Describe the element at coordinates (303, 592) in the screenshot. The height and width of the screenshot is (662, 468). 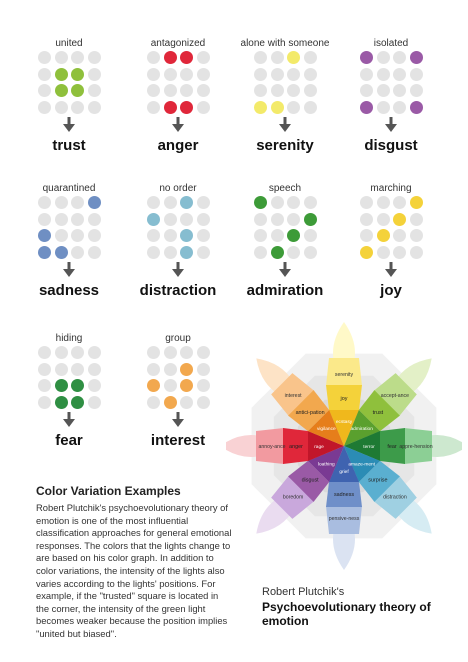
I see `wheel-caption-author: Robert Plutchik's` at that location.